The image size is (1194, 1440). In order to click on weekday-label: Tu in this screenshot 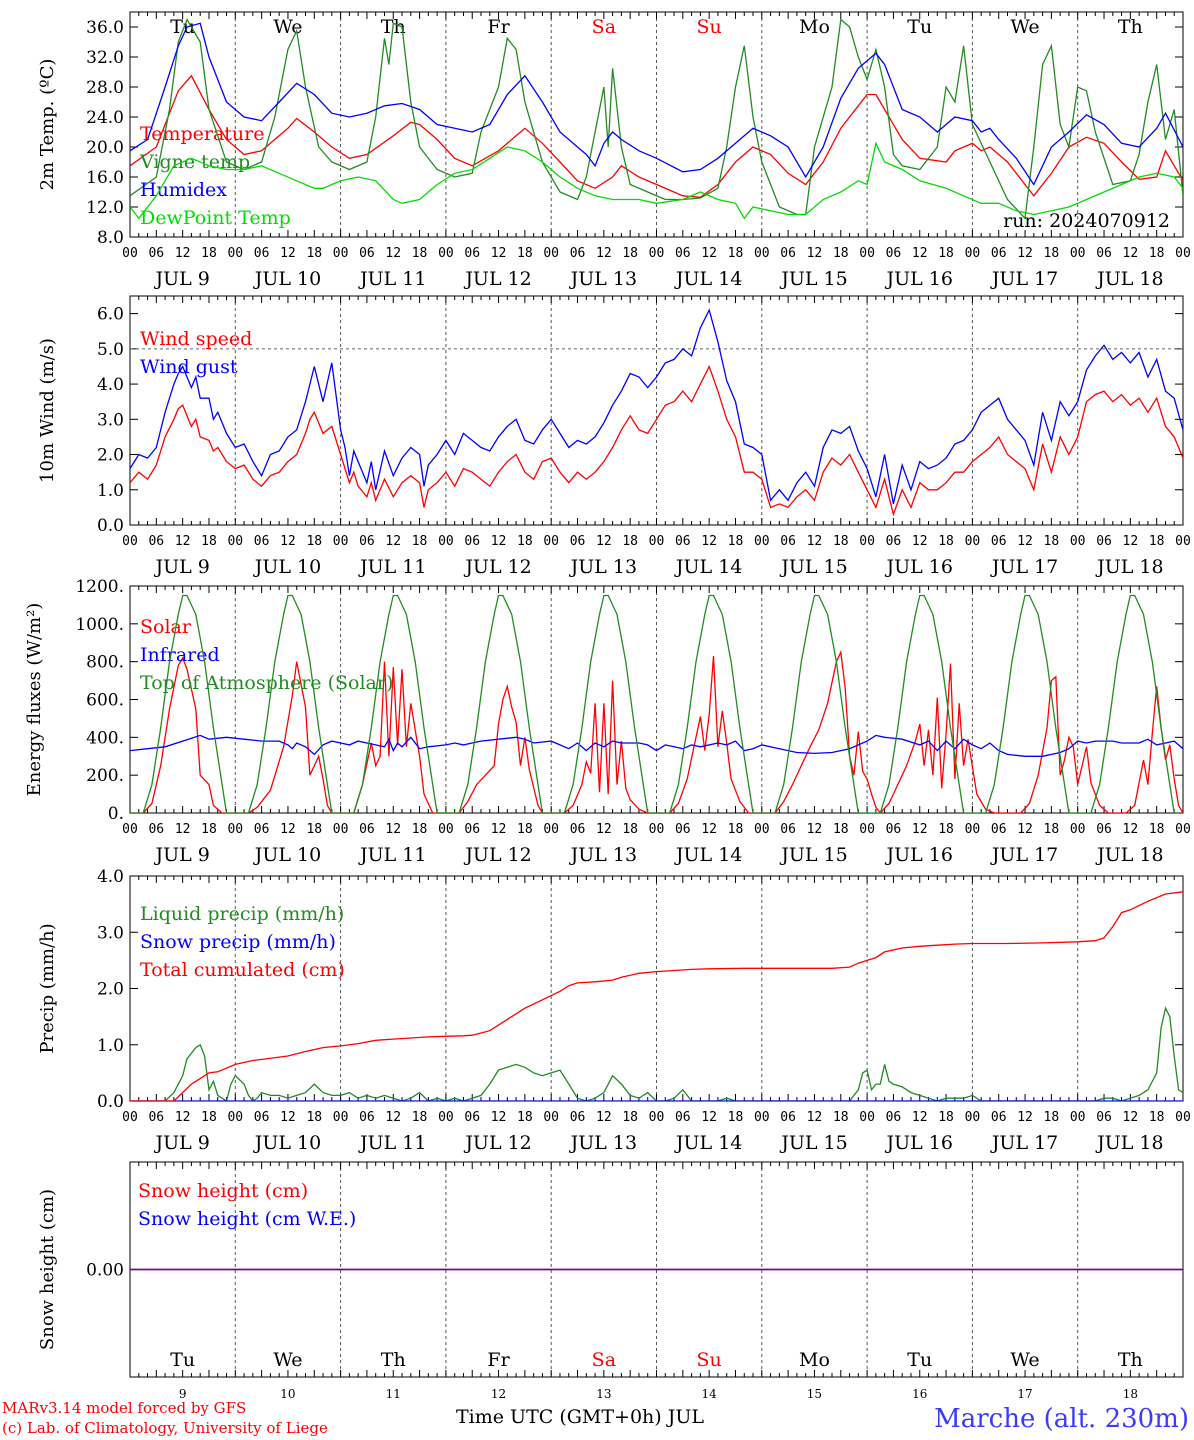, I will do `click(182, 1360)`.